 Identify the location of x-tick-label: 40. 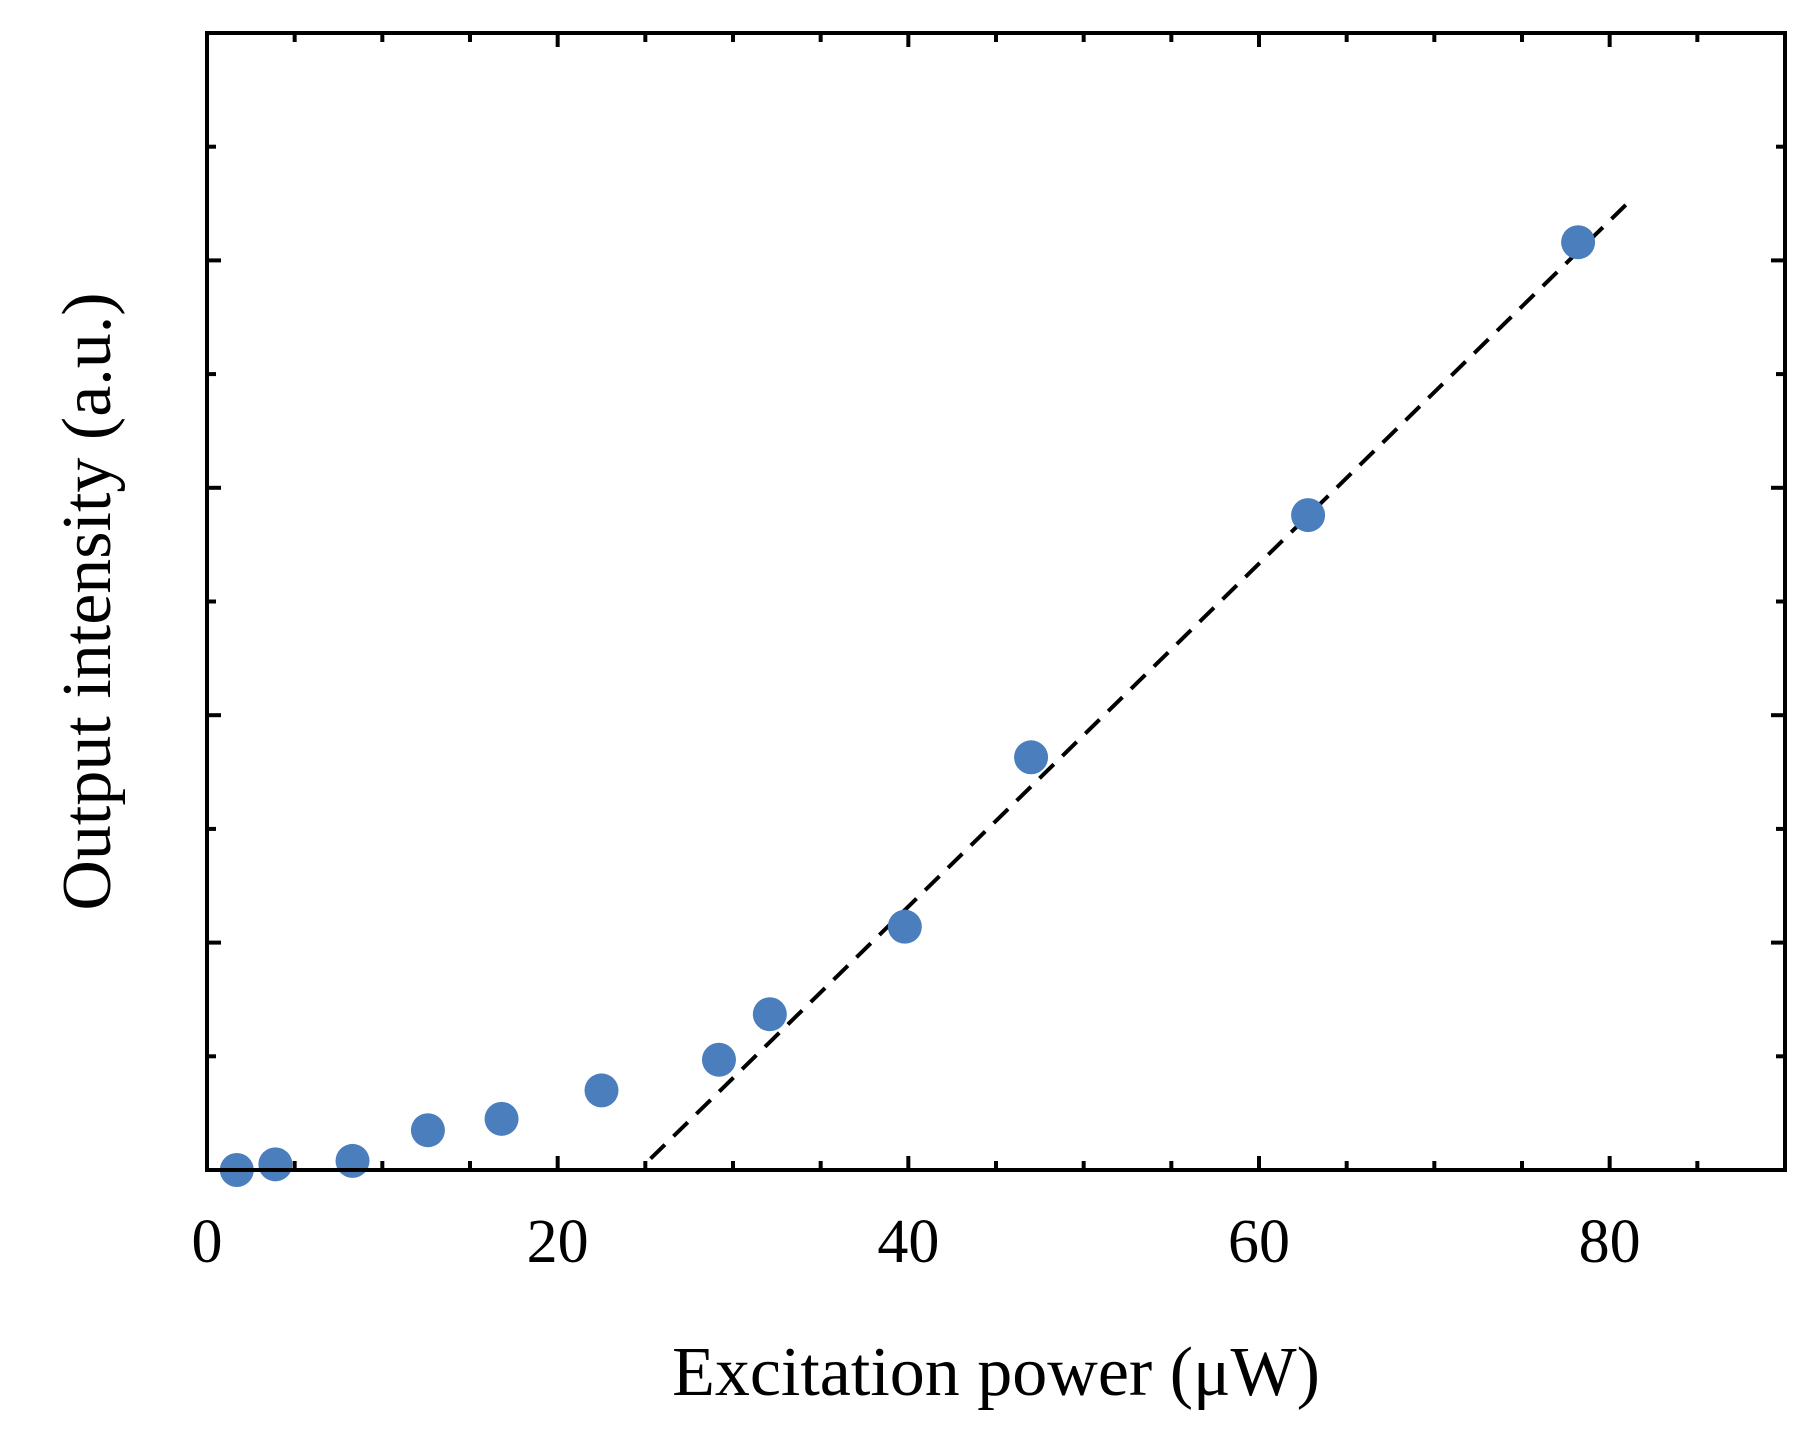
(908, 1242).